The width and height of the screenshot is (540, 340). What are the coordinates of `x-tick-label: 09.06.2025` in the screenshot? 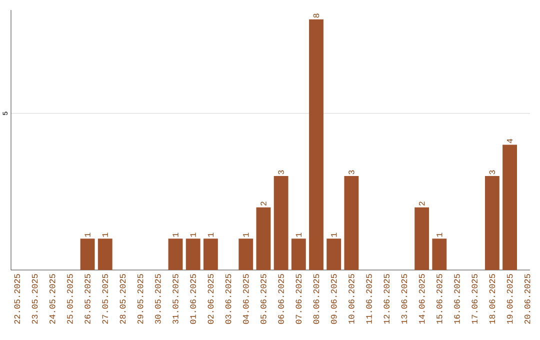 It's located at (333, 299).